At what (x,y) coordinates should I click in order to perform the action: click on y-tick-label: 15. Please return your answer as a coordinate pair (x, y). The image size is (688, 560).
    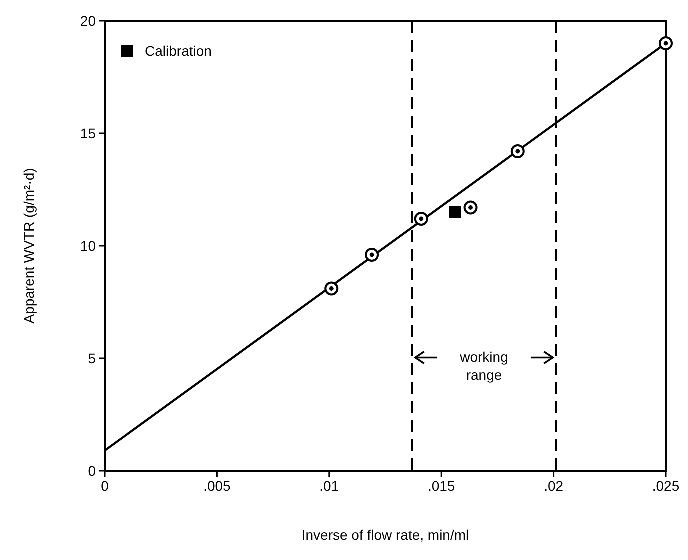
    Looking at the image, I should click on (88, 133).